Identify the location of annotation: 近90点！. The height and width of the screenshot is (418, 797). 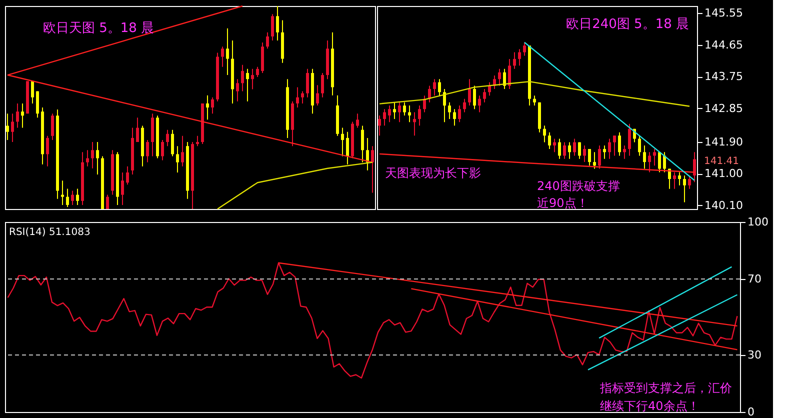
(562, 203).